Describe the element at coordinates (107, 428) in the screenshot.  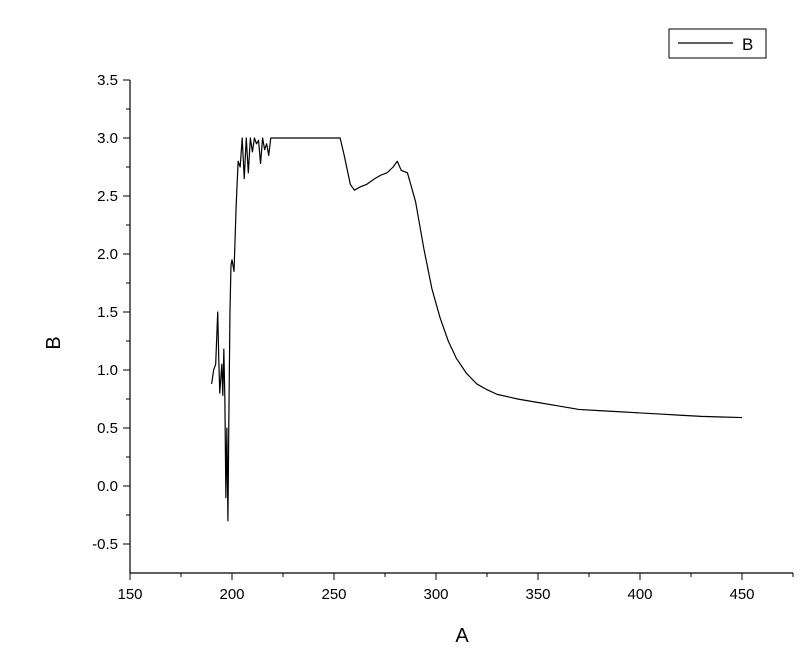
I see `y-tick-label: 0.5` at that location.